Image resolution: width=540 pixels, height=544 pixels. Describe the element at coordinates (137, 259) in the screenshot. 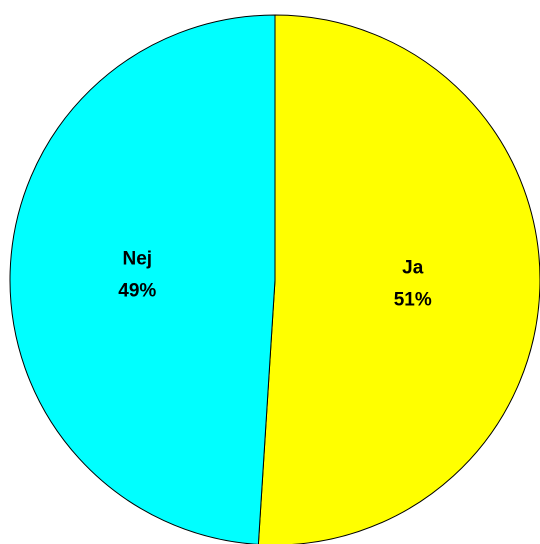

I see `slice-label: Nej` at that location.